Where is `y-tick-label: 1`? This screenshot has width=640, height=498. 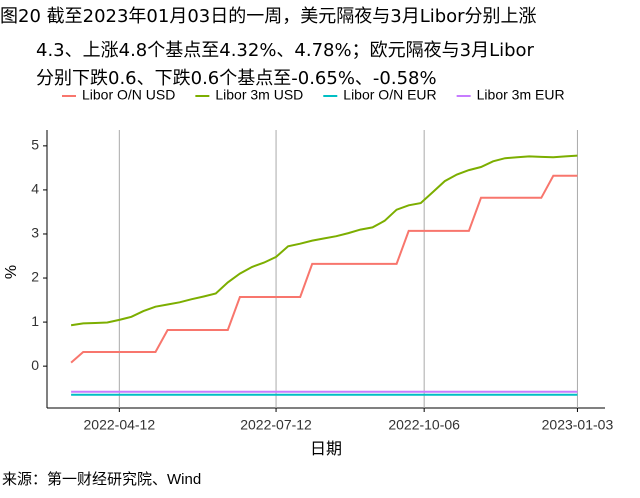
y-tick-label: 1 is located at coordinates (35, 321).